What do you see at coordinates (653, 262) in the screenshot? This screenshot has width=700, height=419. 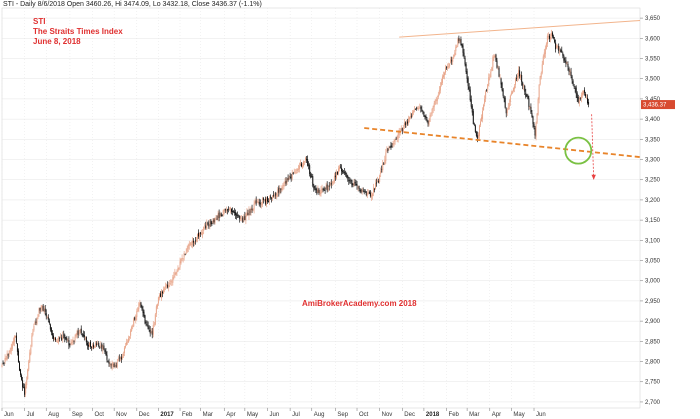 I see `y-tick-label: 3,050` at bounding box center [653, 262].